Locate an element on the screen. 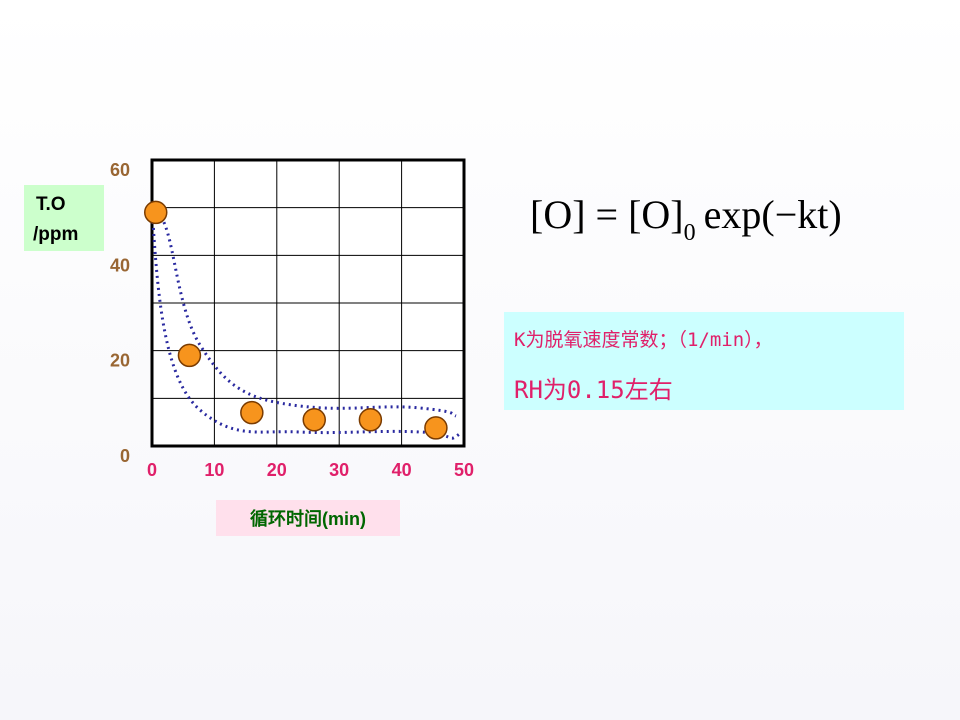 The image size is (960, 720). x-label-box is located at coordinates (308, 518).